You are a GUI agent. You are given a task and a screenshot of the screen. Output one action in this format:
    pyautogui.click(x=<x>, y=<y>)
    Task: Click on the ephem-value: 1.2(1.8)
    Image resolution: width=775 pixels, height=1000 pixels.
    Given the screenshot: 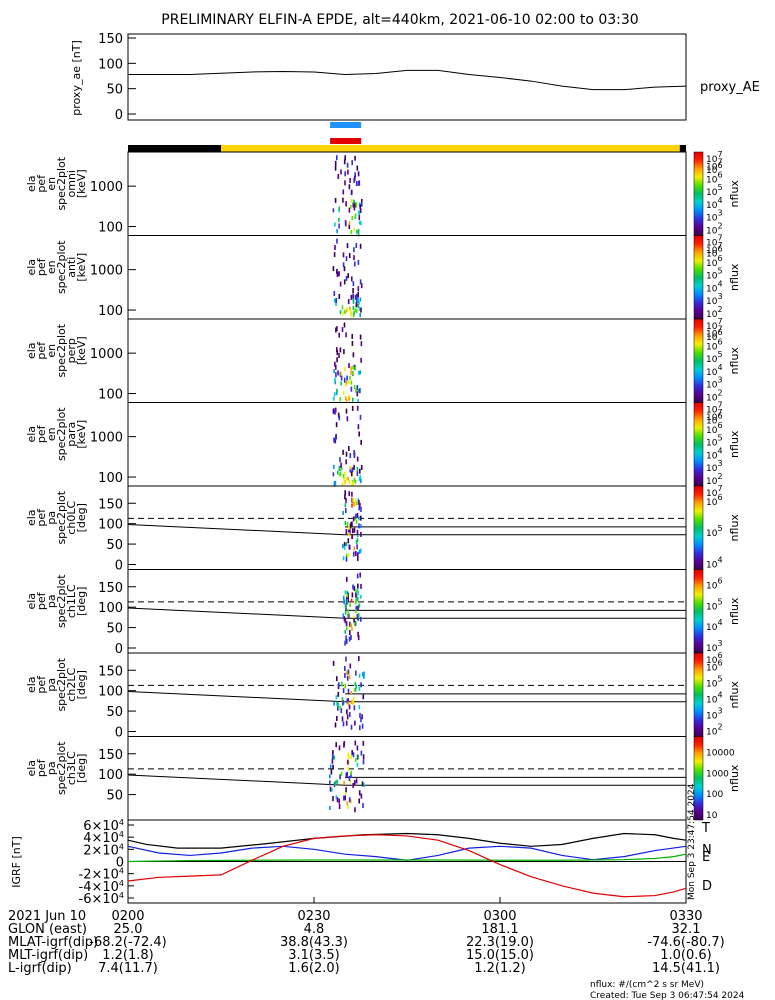 What is the action you would take?
    pyautogui.click(x=128, y=955)
    